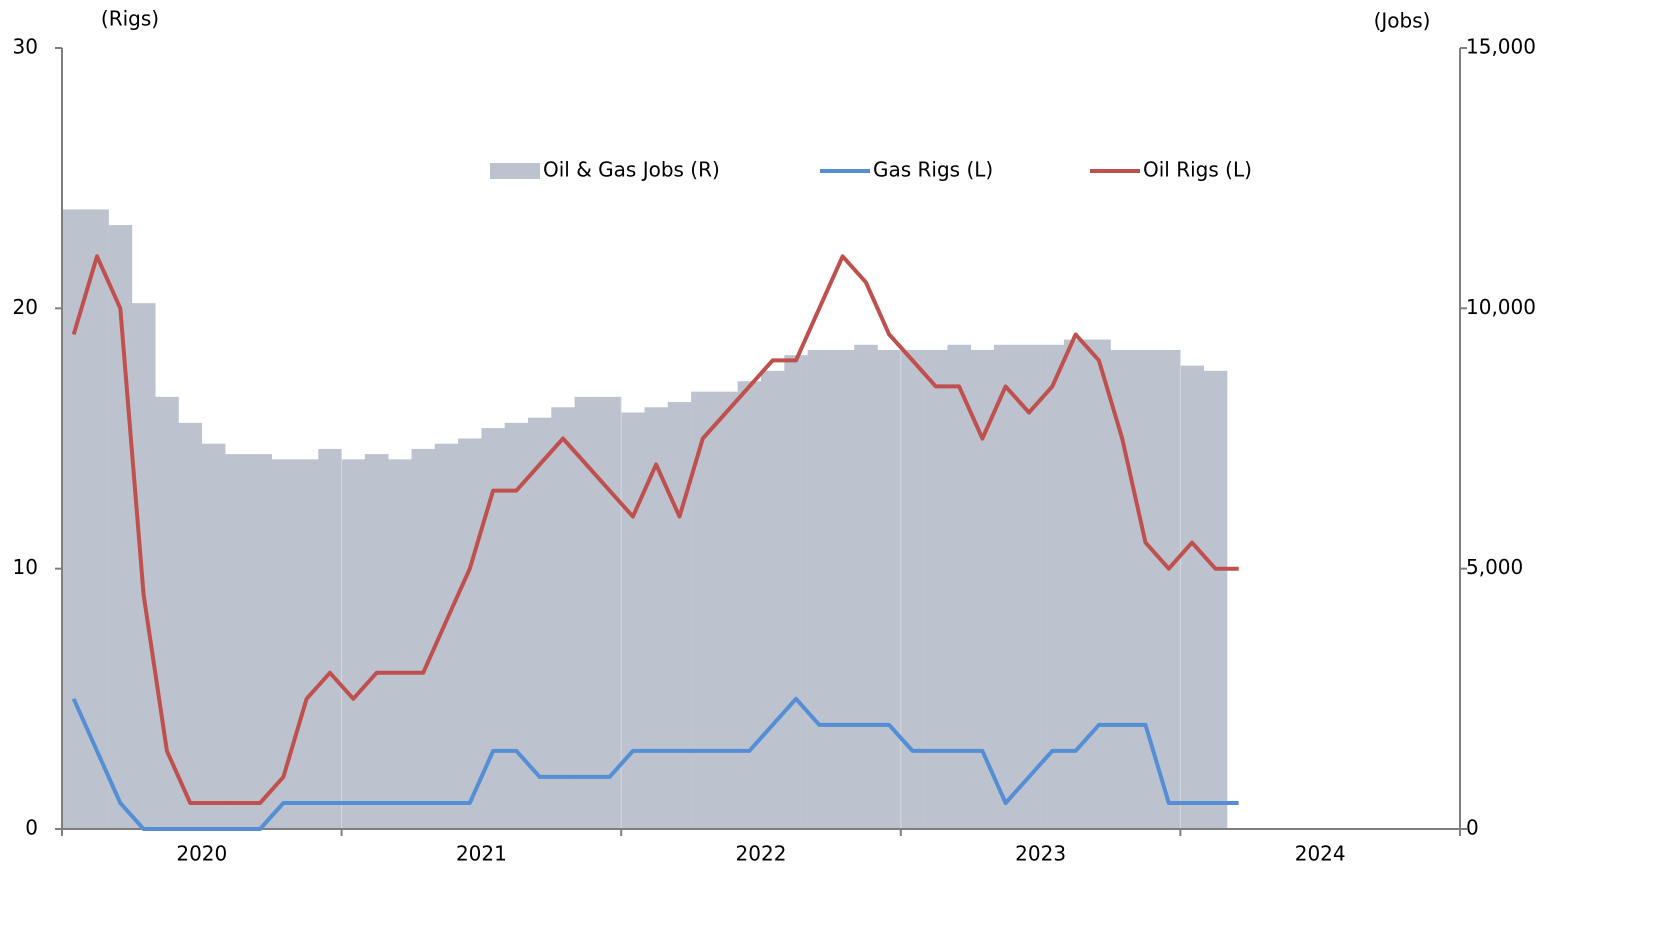 This screenshot has width=1679, height=929. I want to click on y2-tick-label: 10,000, so click(1501, 307).